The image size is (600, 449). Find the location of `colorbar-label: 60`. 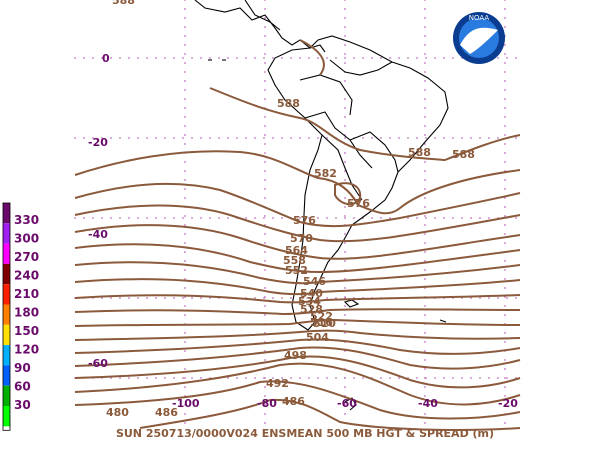

colorbar-label: 60 is located at coordinates (22, 387).